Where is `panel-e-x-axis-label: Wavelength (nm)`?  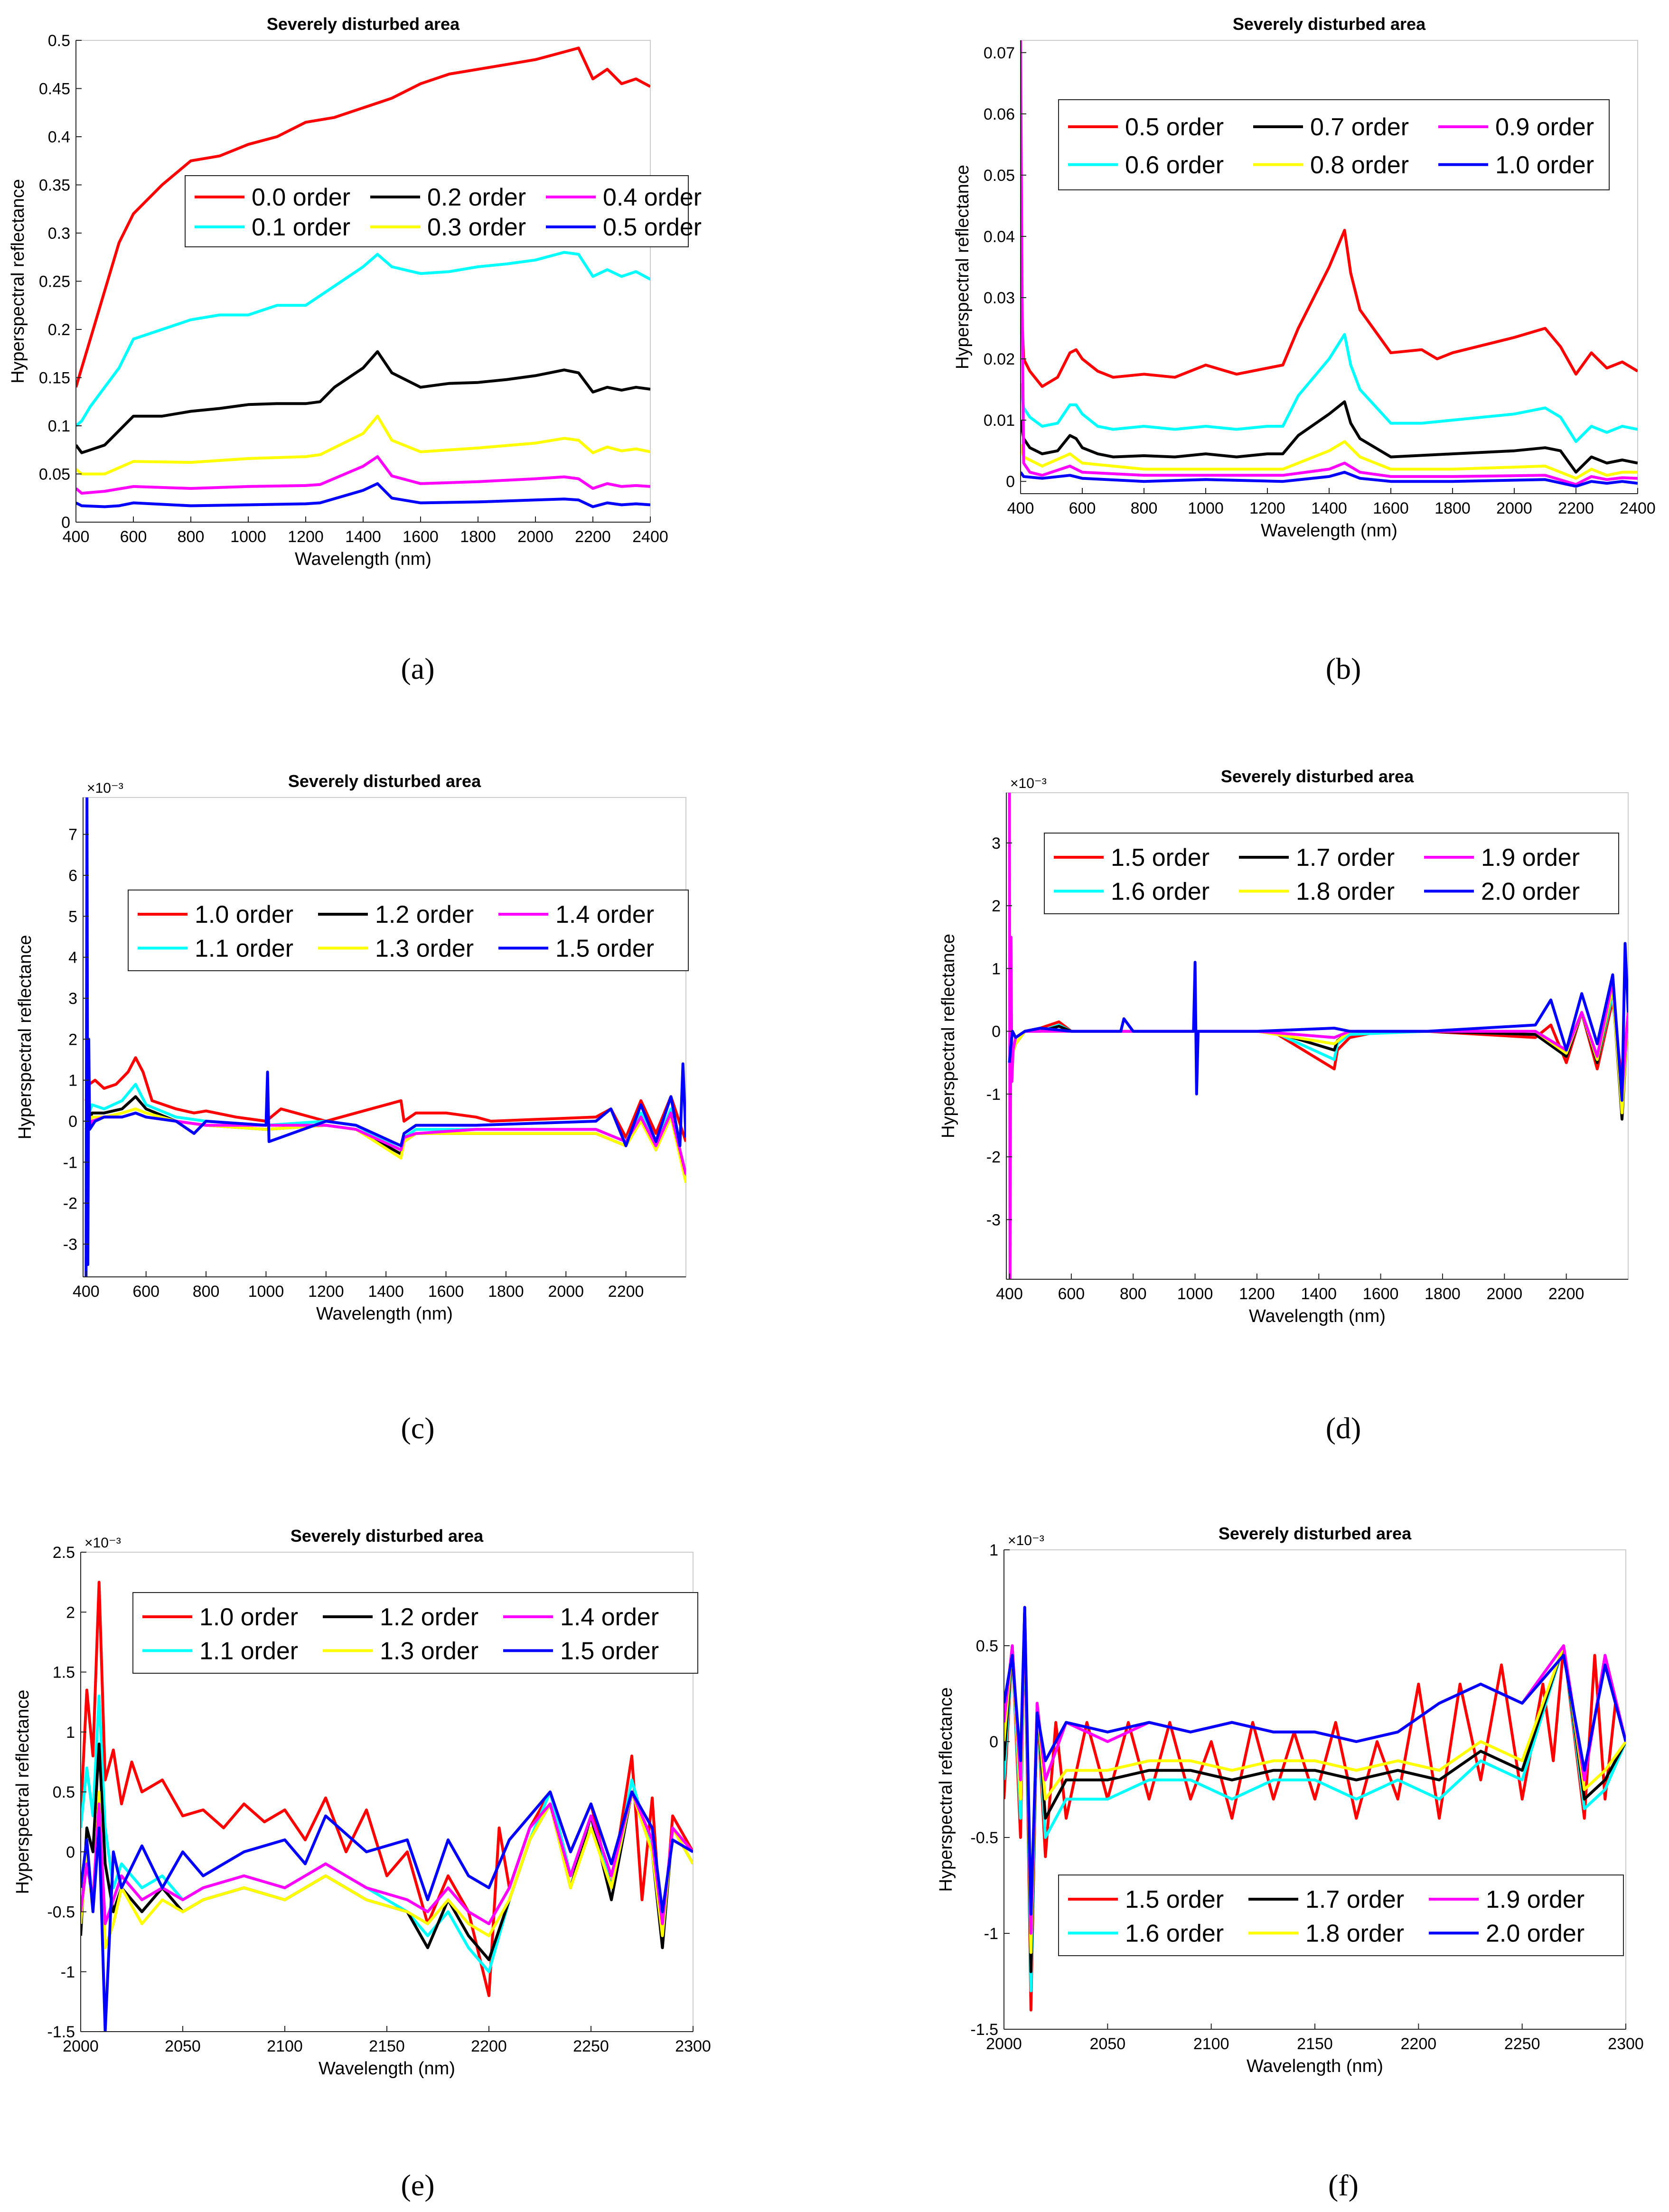
panel-e-x-axis-label: Wavelength (nm) is located at coordinates (387, 2069).